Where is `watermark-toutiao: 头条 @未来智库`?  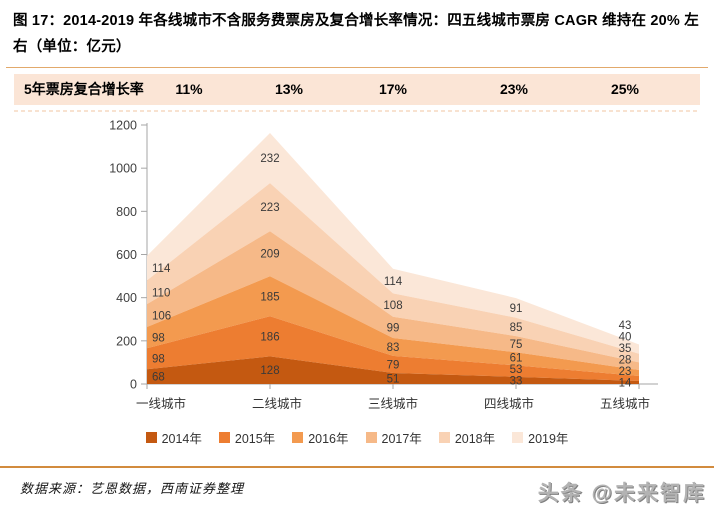 watermark-toutiao: 头条 @未来智库 is located at coordinates (621, 493).